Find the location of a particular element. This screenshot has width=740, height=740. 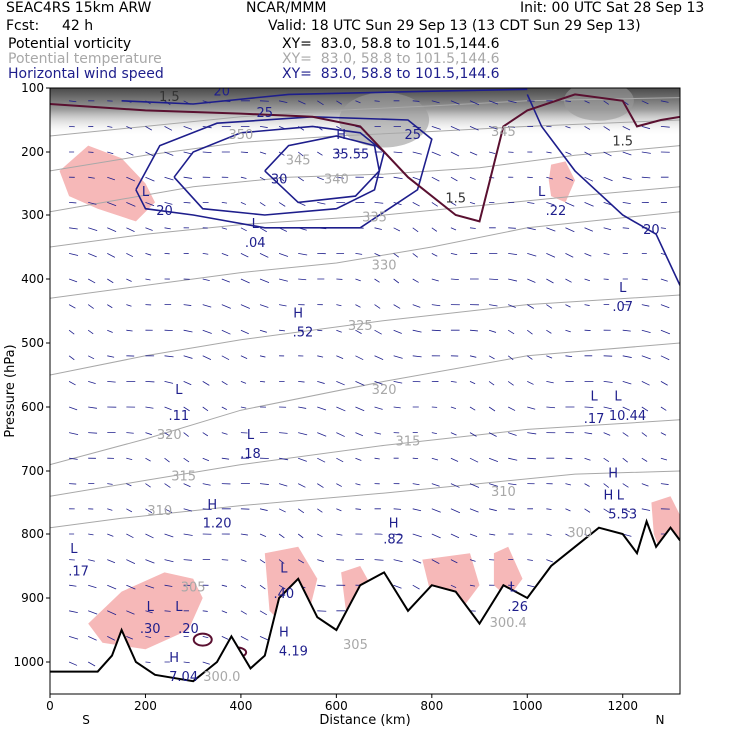

contour-label: 5.53 is located at coordinates (622, 514).